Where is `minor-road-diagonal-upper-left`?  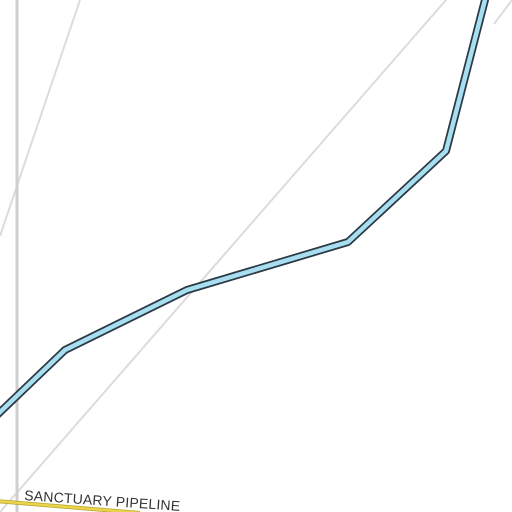 minor-road-diagonal-upper-left is located at coordinates (40, 118).